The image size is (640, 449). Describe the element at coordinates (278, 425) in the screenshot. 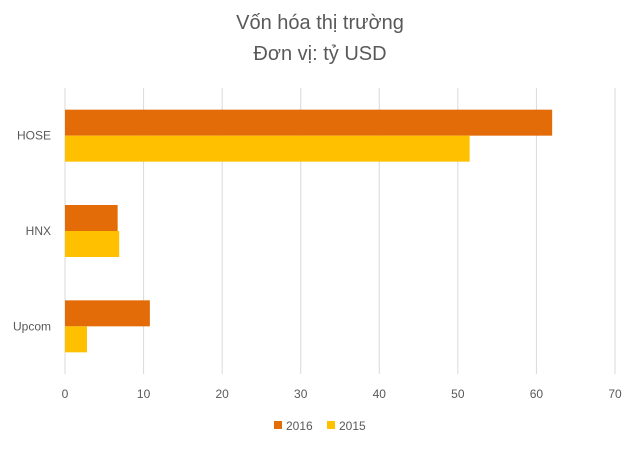

I see `legend-swatch-2016` at that location.